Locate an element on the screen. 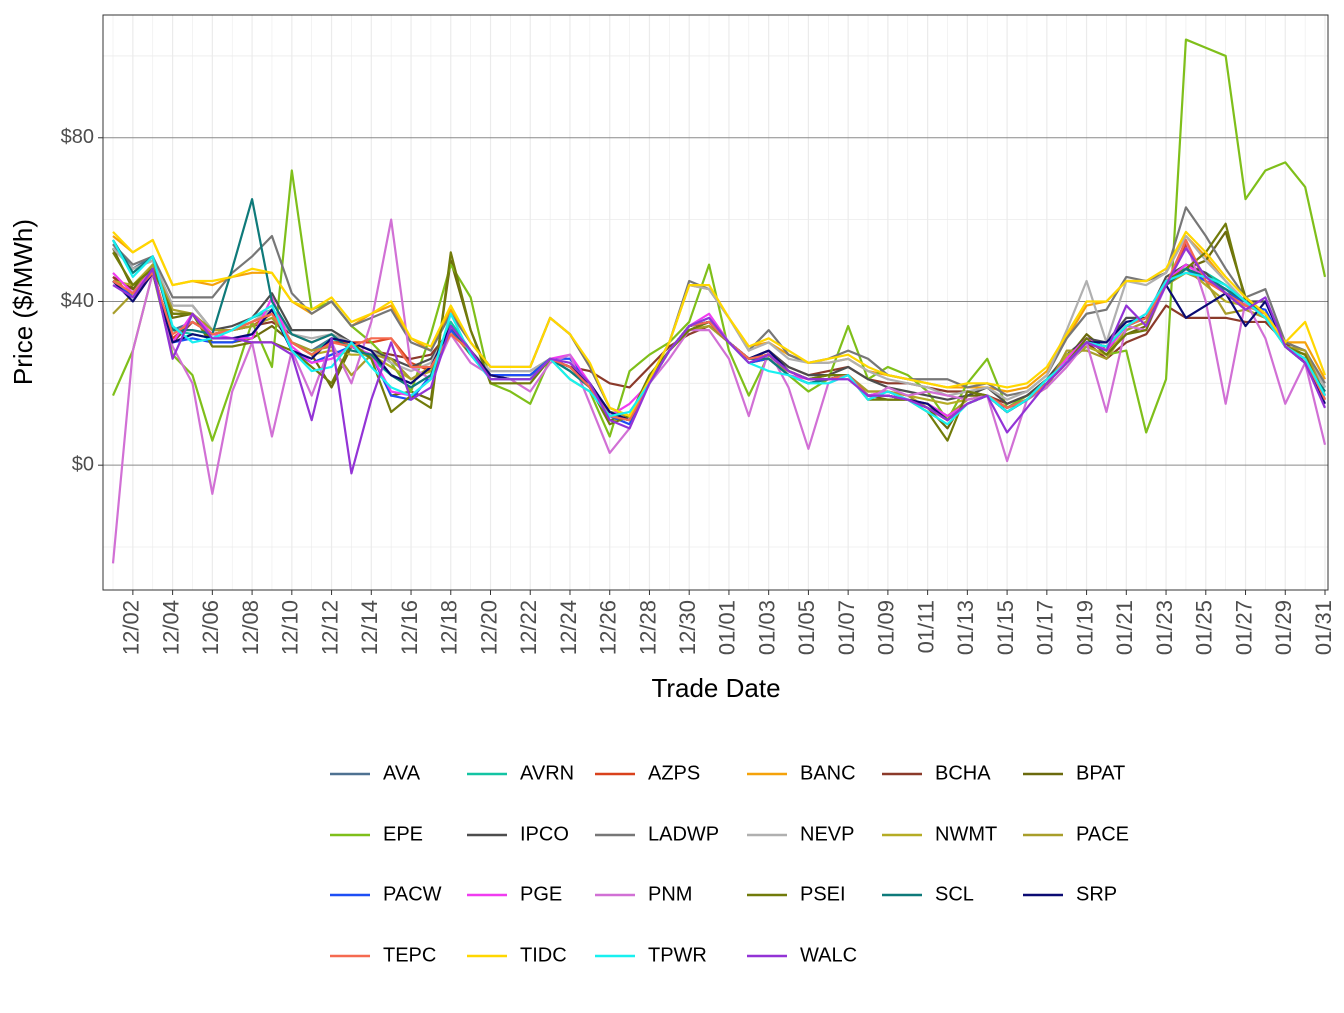  legend-label: NWMT is located at coordinates (966, 834).